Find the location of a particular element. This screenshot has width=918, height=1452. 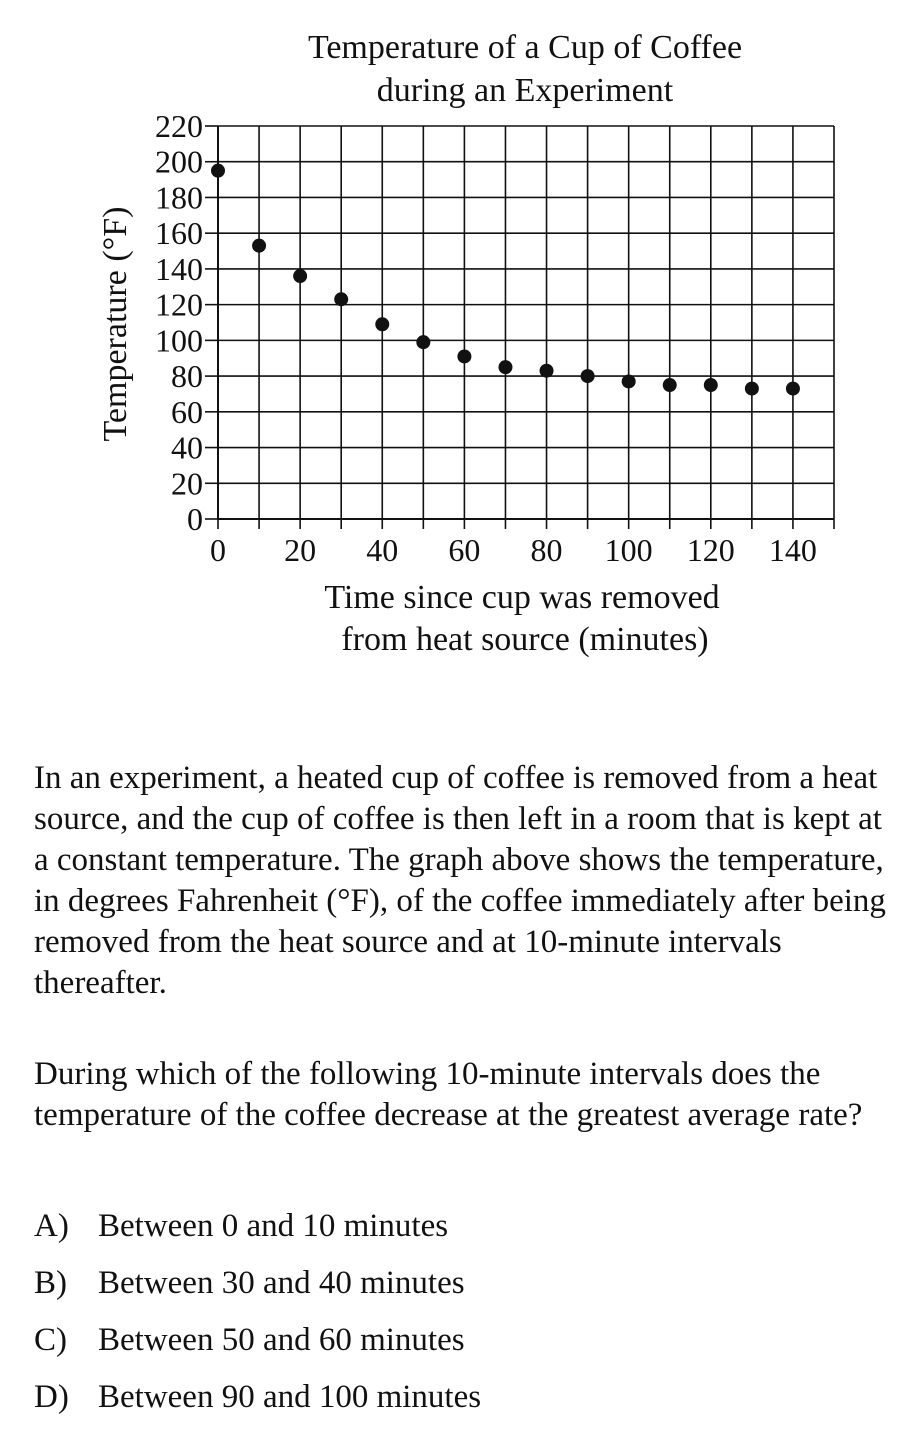

y-tick-label: 80 is located at coordinates (187, 376).